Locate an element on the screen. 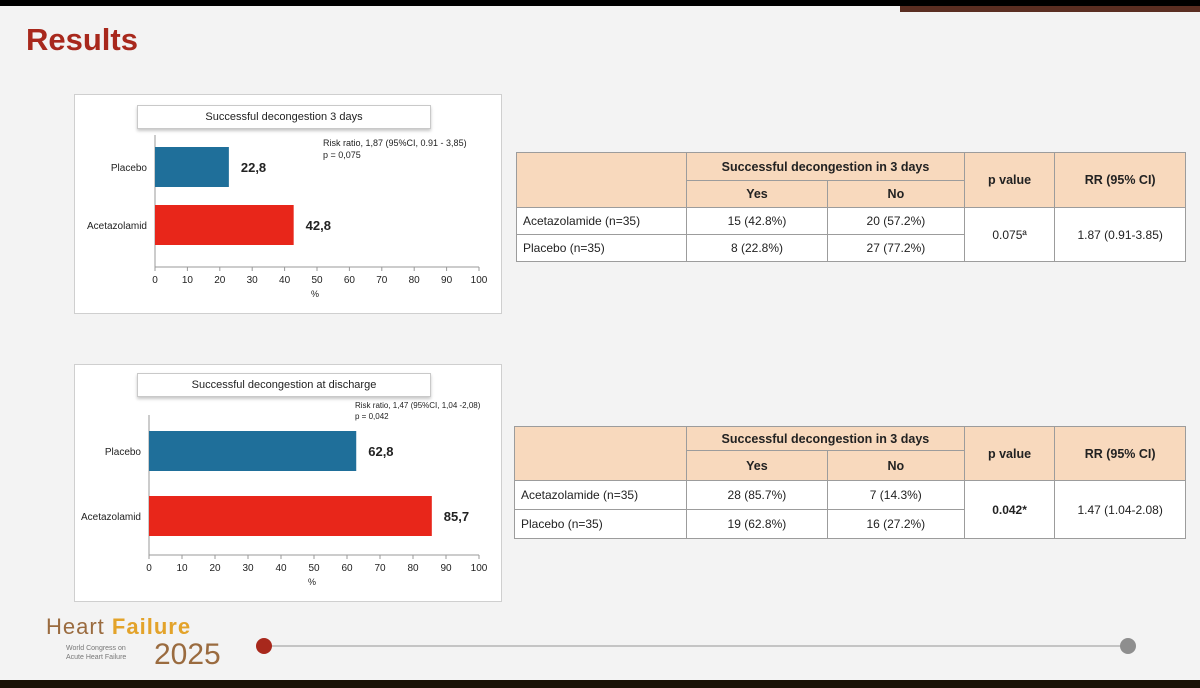 The width and height of the screenshot is (1200, 688). slide-progress-bar is located at coordinates (696, 646).